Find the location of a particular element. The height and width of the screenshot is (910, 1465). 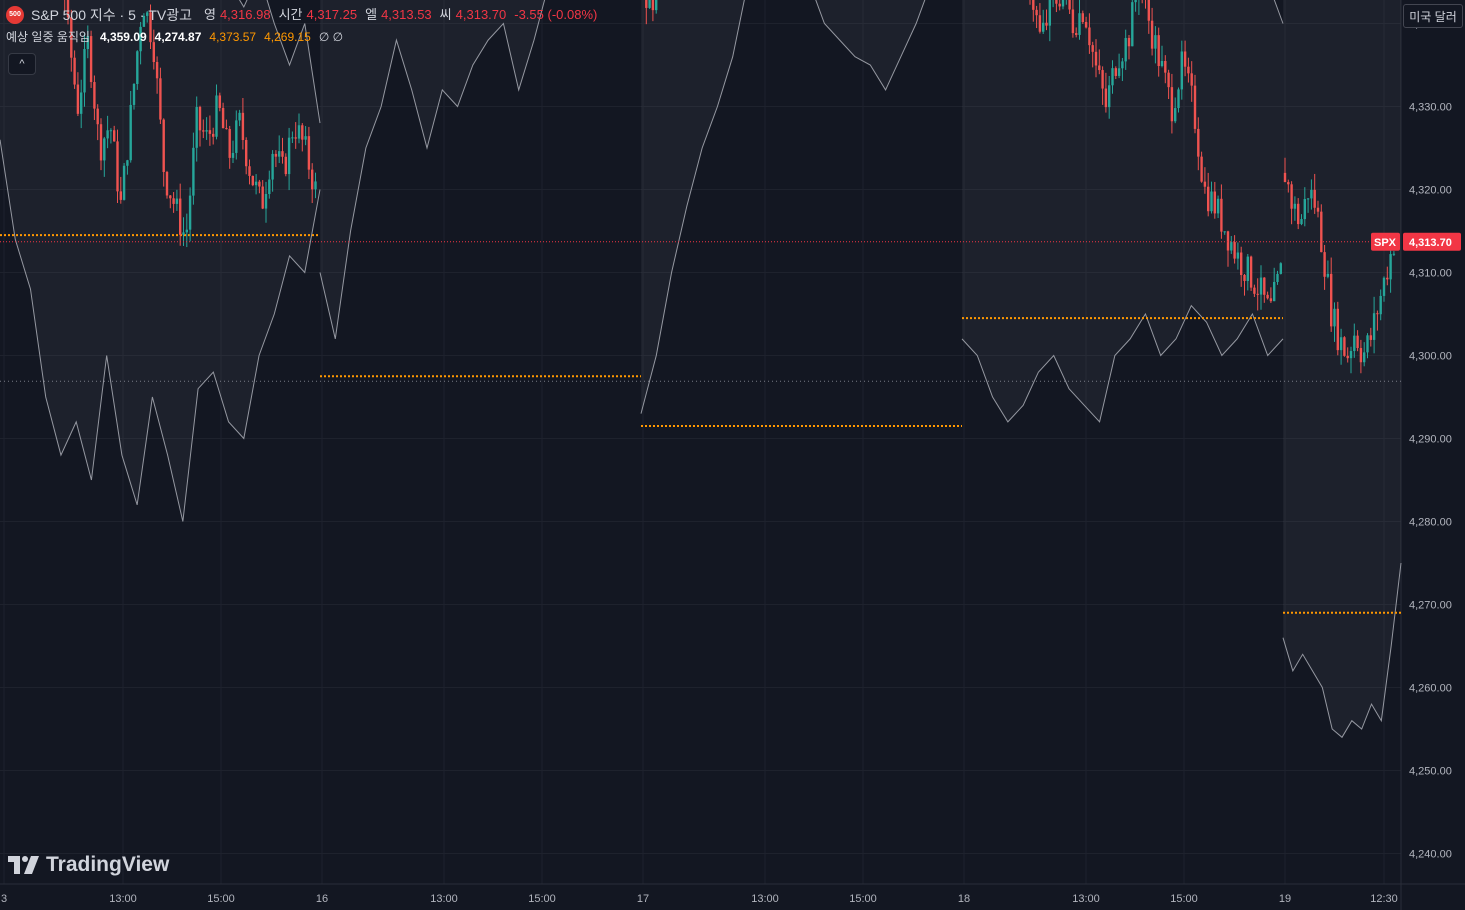

last-price-tag-label: 4,313.70 is located at coordinates (1430, 243).